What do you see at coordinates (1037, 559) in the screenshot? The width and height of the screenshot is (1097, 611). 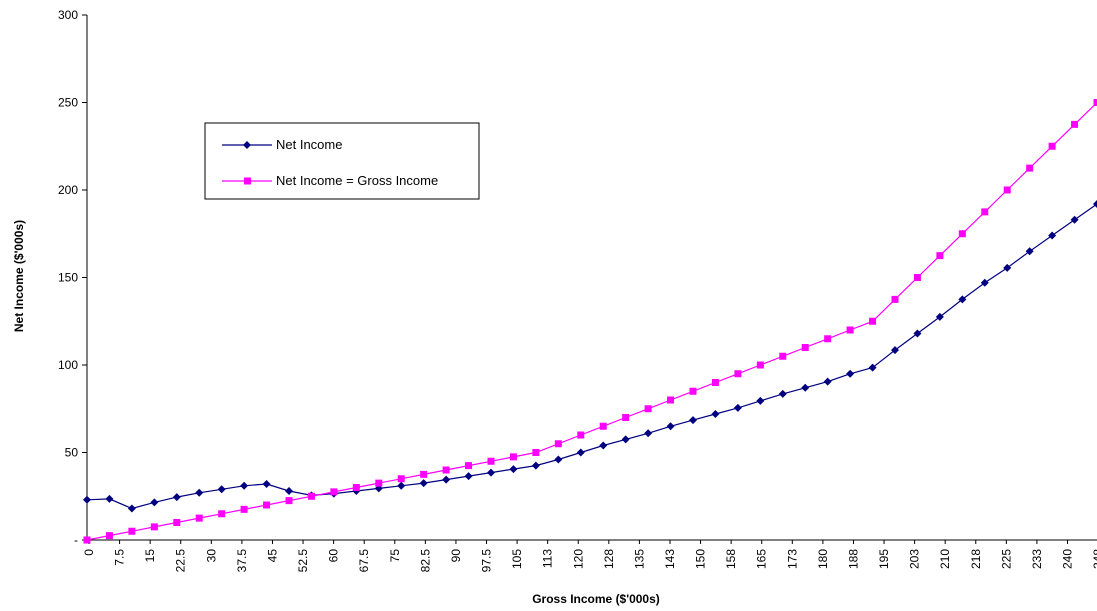 I see `x-tick-label: 233` at bounding box center [1037, 559].